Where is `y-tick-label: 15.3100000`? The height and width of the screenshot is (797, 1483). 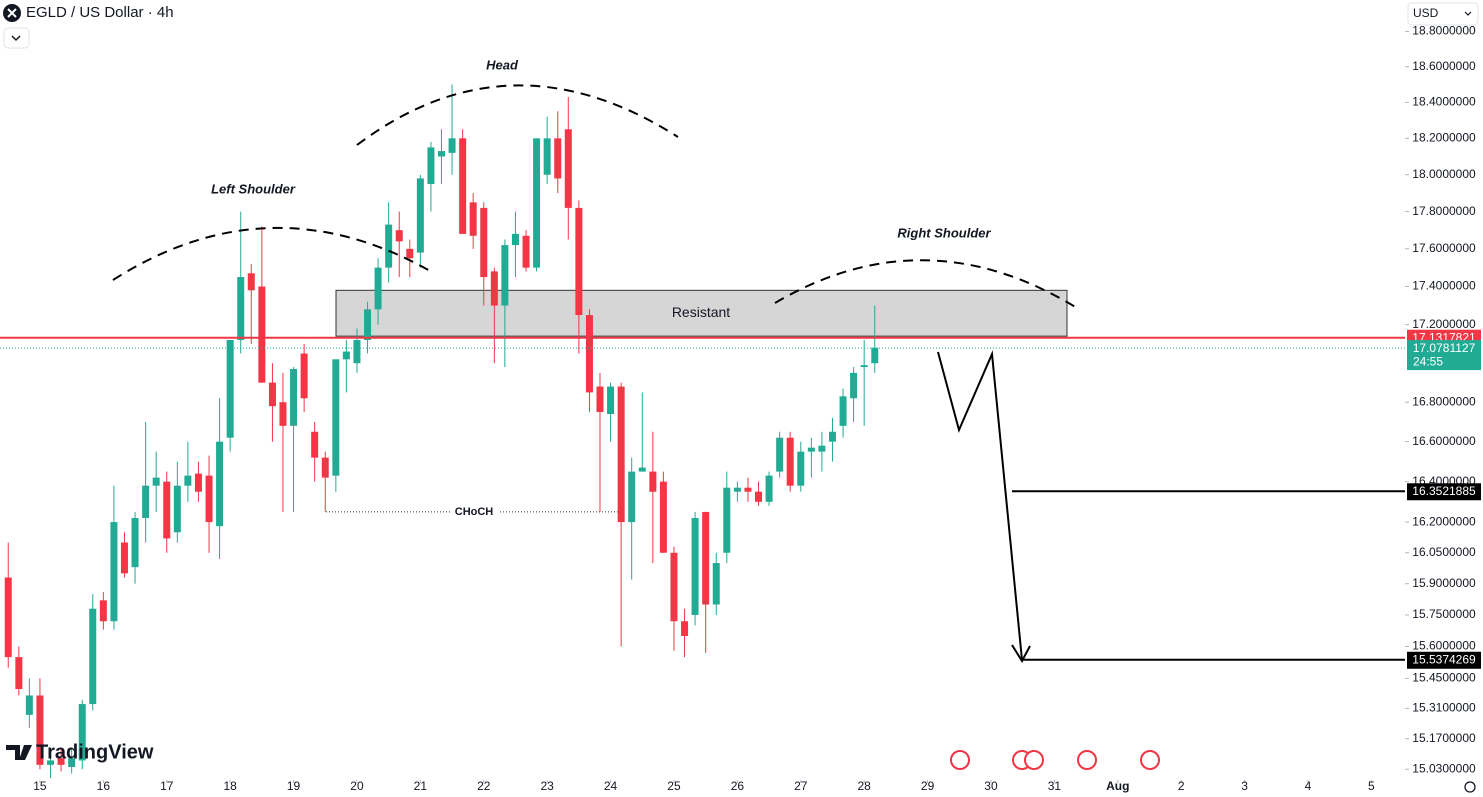 y-tick-label: 15.3100000 is located at coordinates (1444, 708).